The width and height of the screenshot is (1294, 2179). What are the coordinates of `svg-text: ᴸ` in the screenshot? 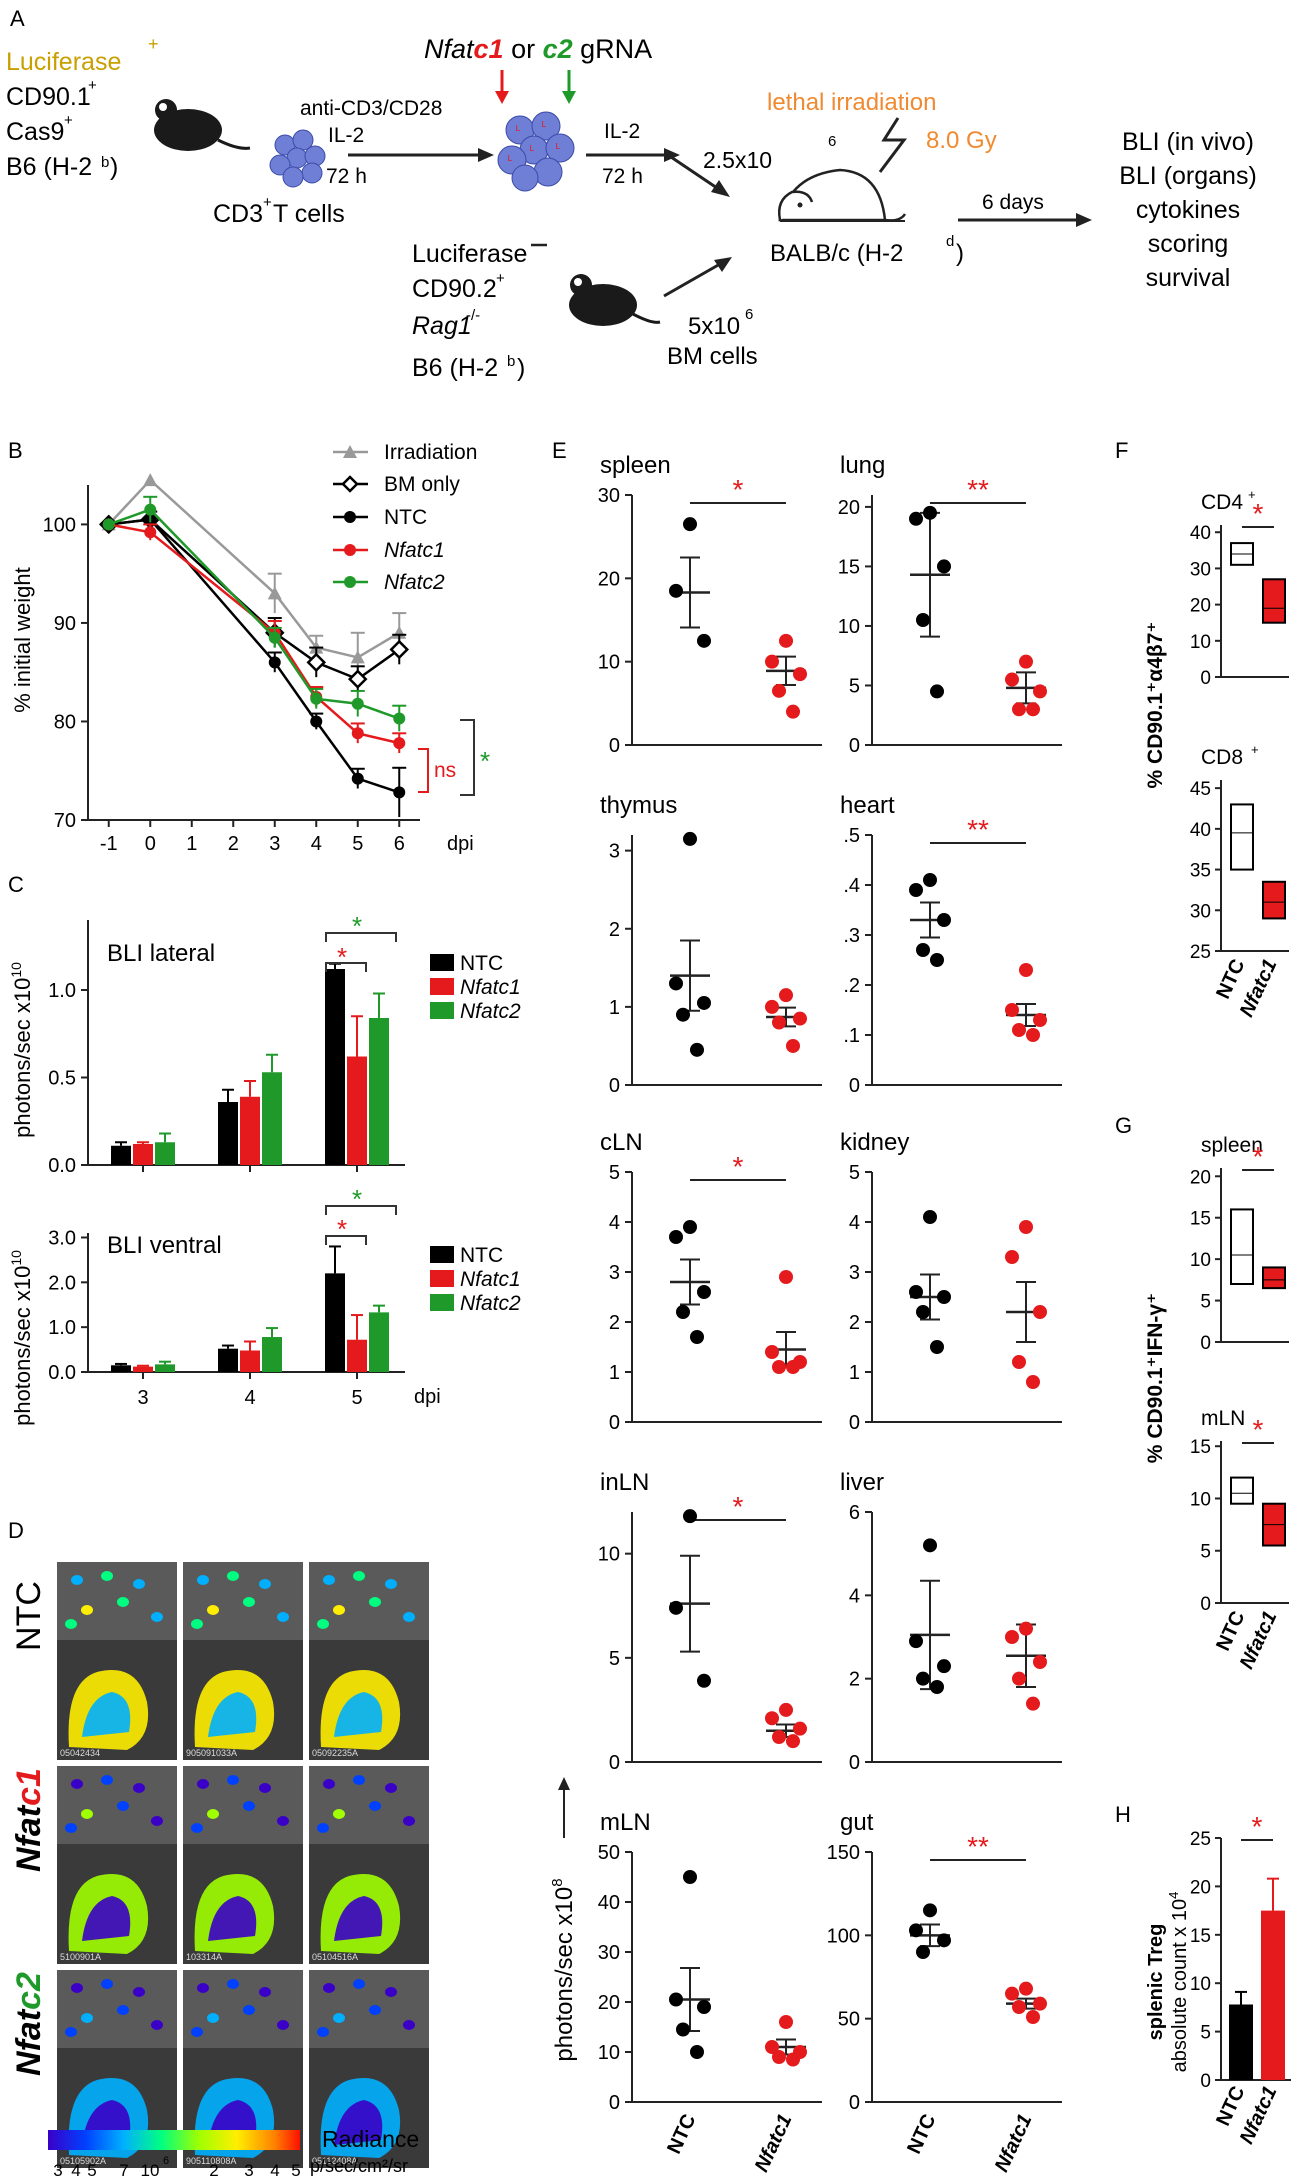 It's located at (544, 126).